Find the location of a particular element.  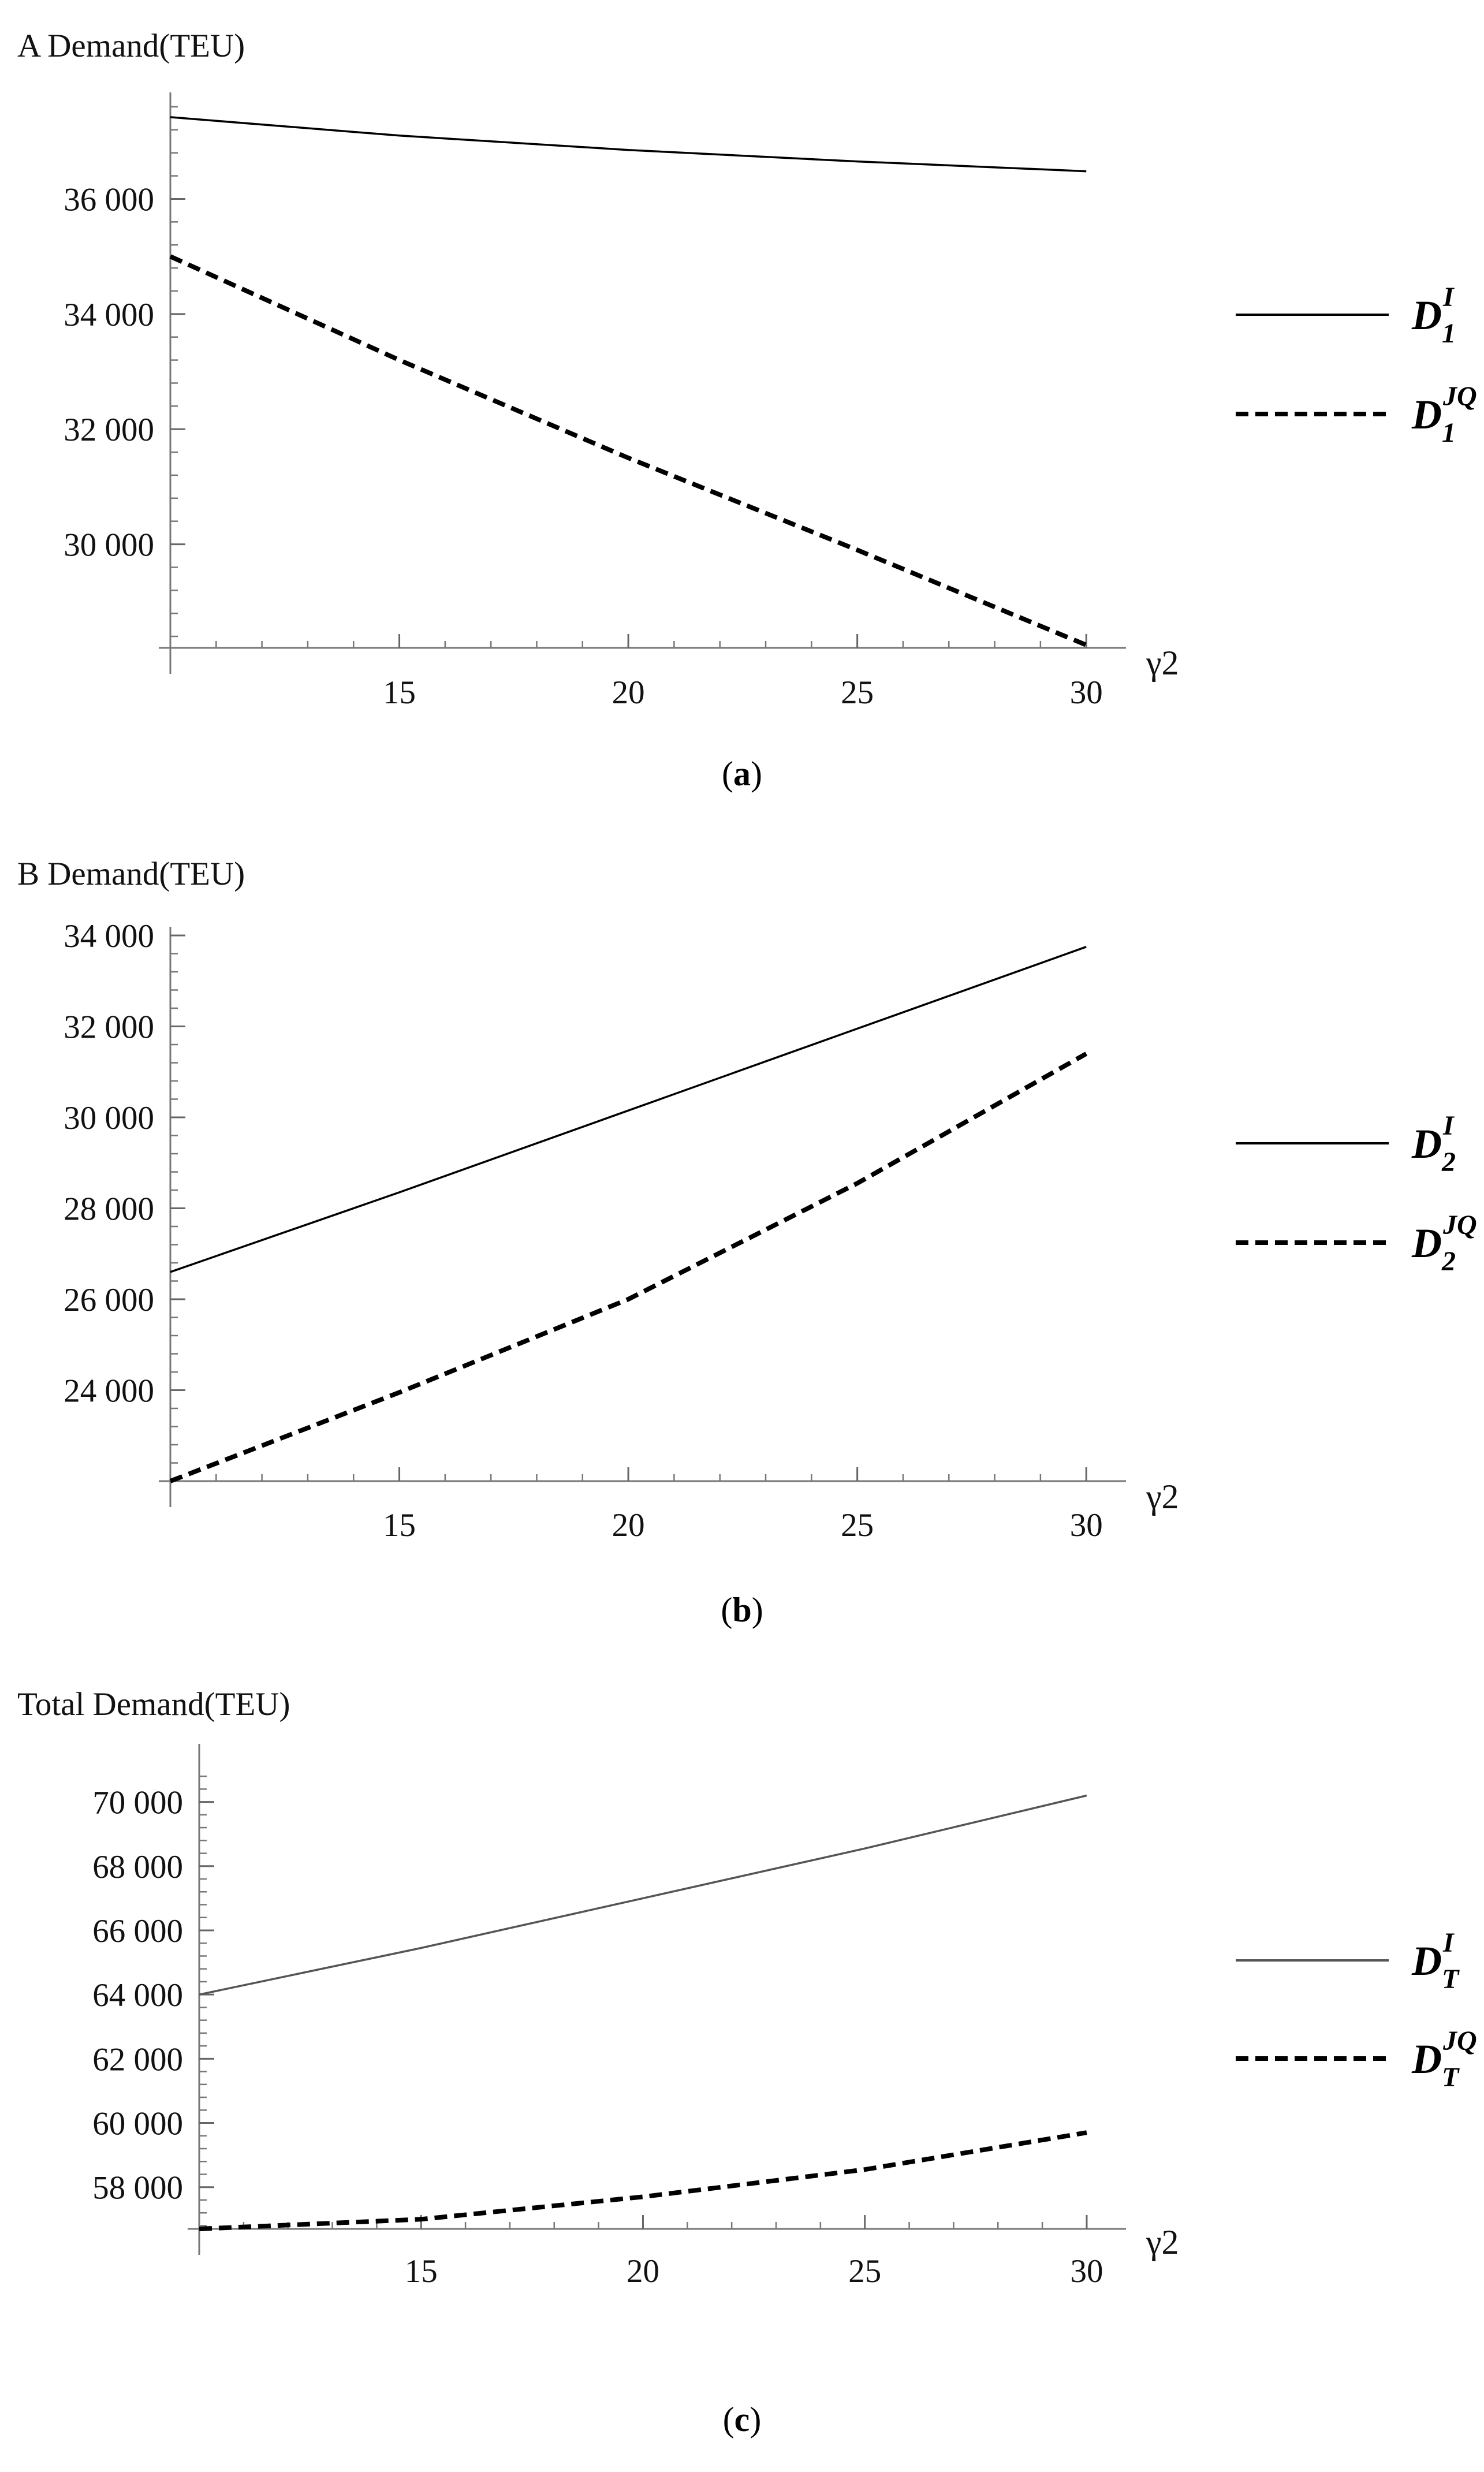

panel-caption: (a) is located at coordinates (742, 774).